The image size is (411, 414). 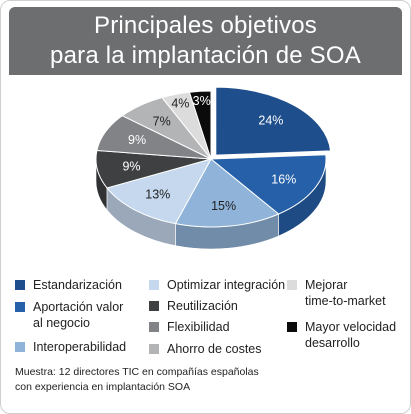 I want to click on legend-label: Interoperabilidad, so click(x=80, y=347).